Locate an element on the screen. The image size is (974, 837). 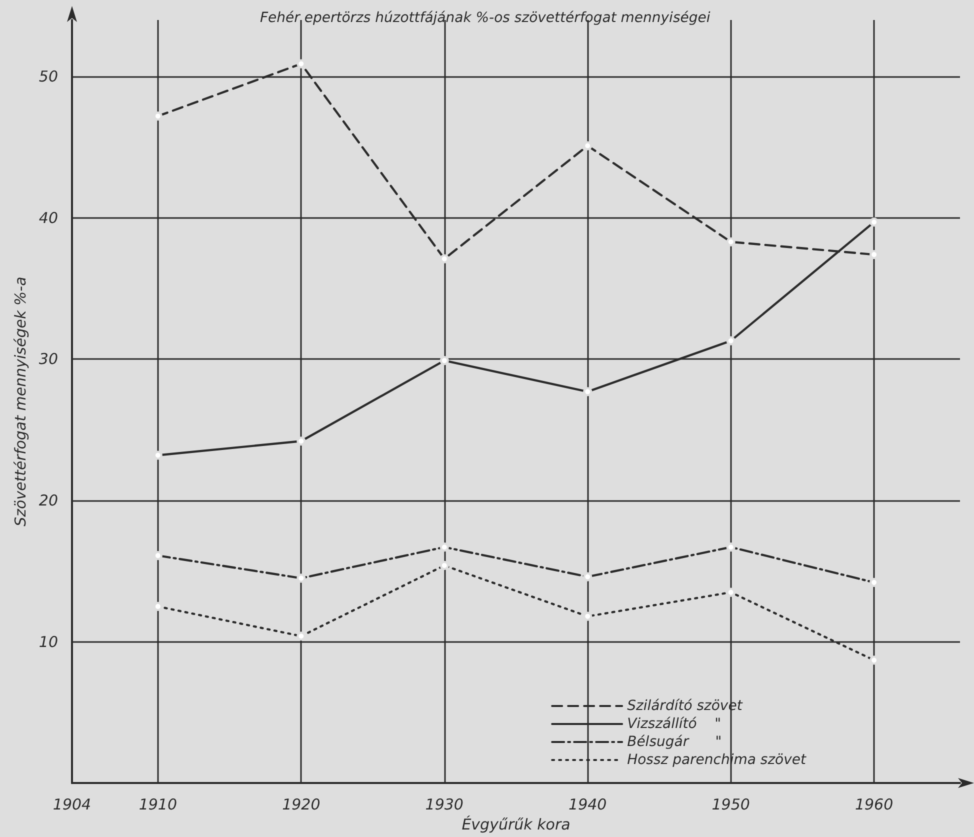
y-axis-title: Szövettérfogat mennyiségek %-a is located at coordinates (21, 401).